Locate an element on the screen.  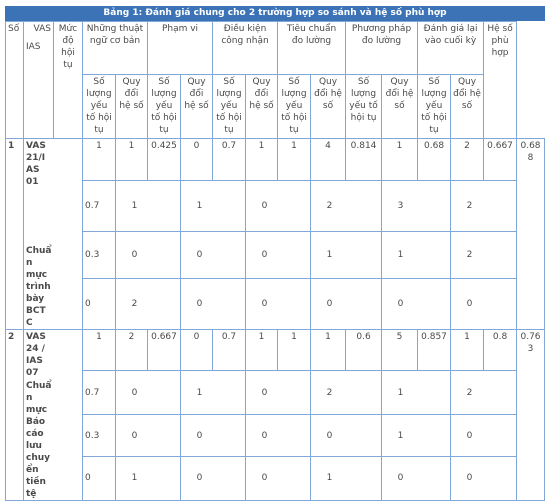
cell: 0.68 is located at coordinates (434, 159).